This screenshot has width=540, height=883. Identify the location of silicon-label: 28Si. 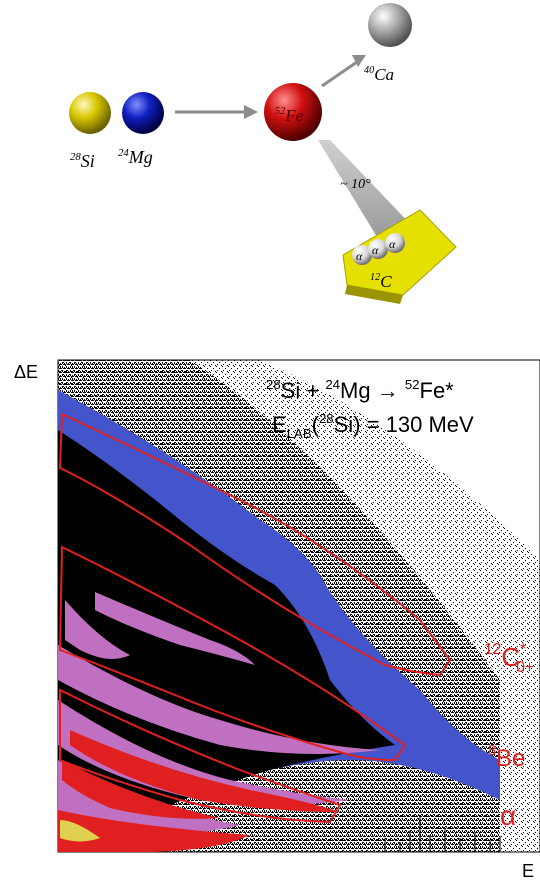
(82, 161).